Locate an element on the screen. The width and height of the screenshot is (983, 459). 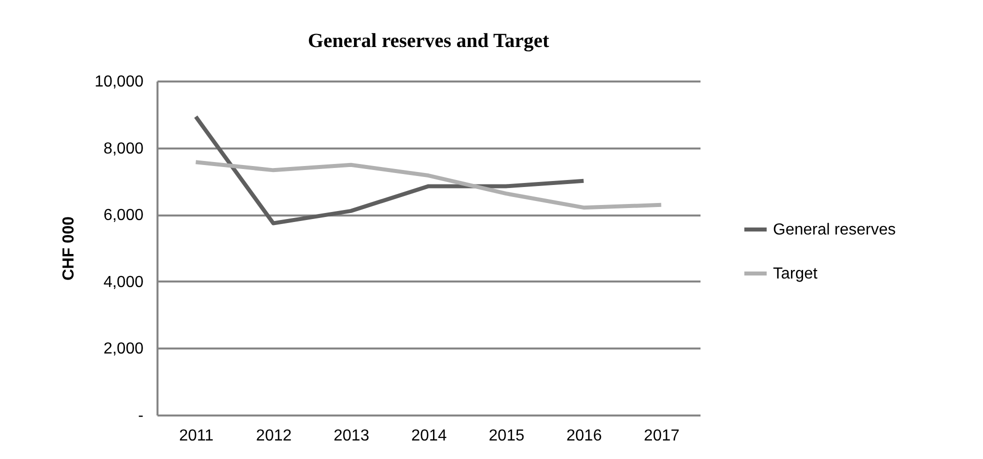
x-tick-label: 2013 is located at coordinates (352, 436).